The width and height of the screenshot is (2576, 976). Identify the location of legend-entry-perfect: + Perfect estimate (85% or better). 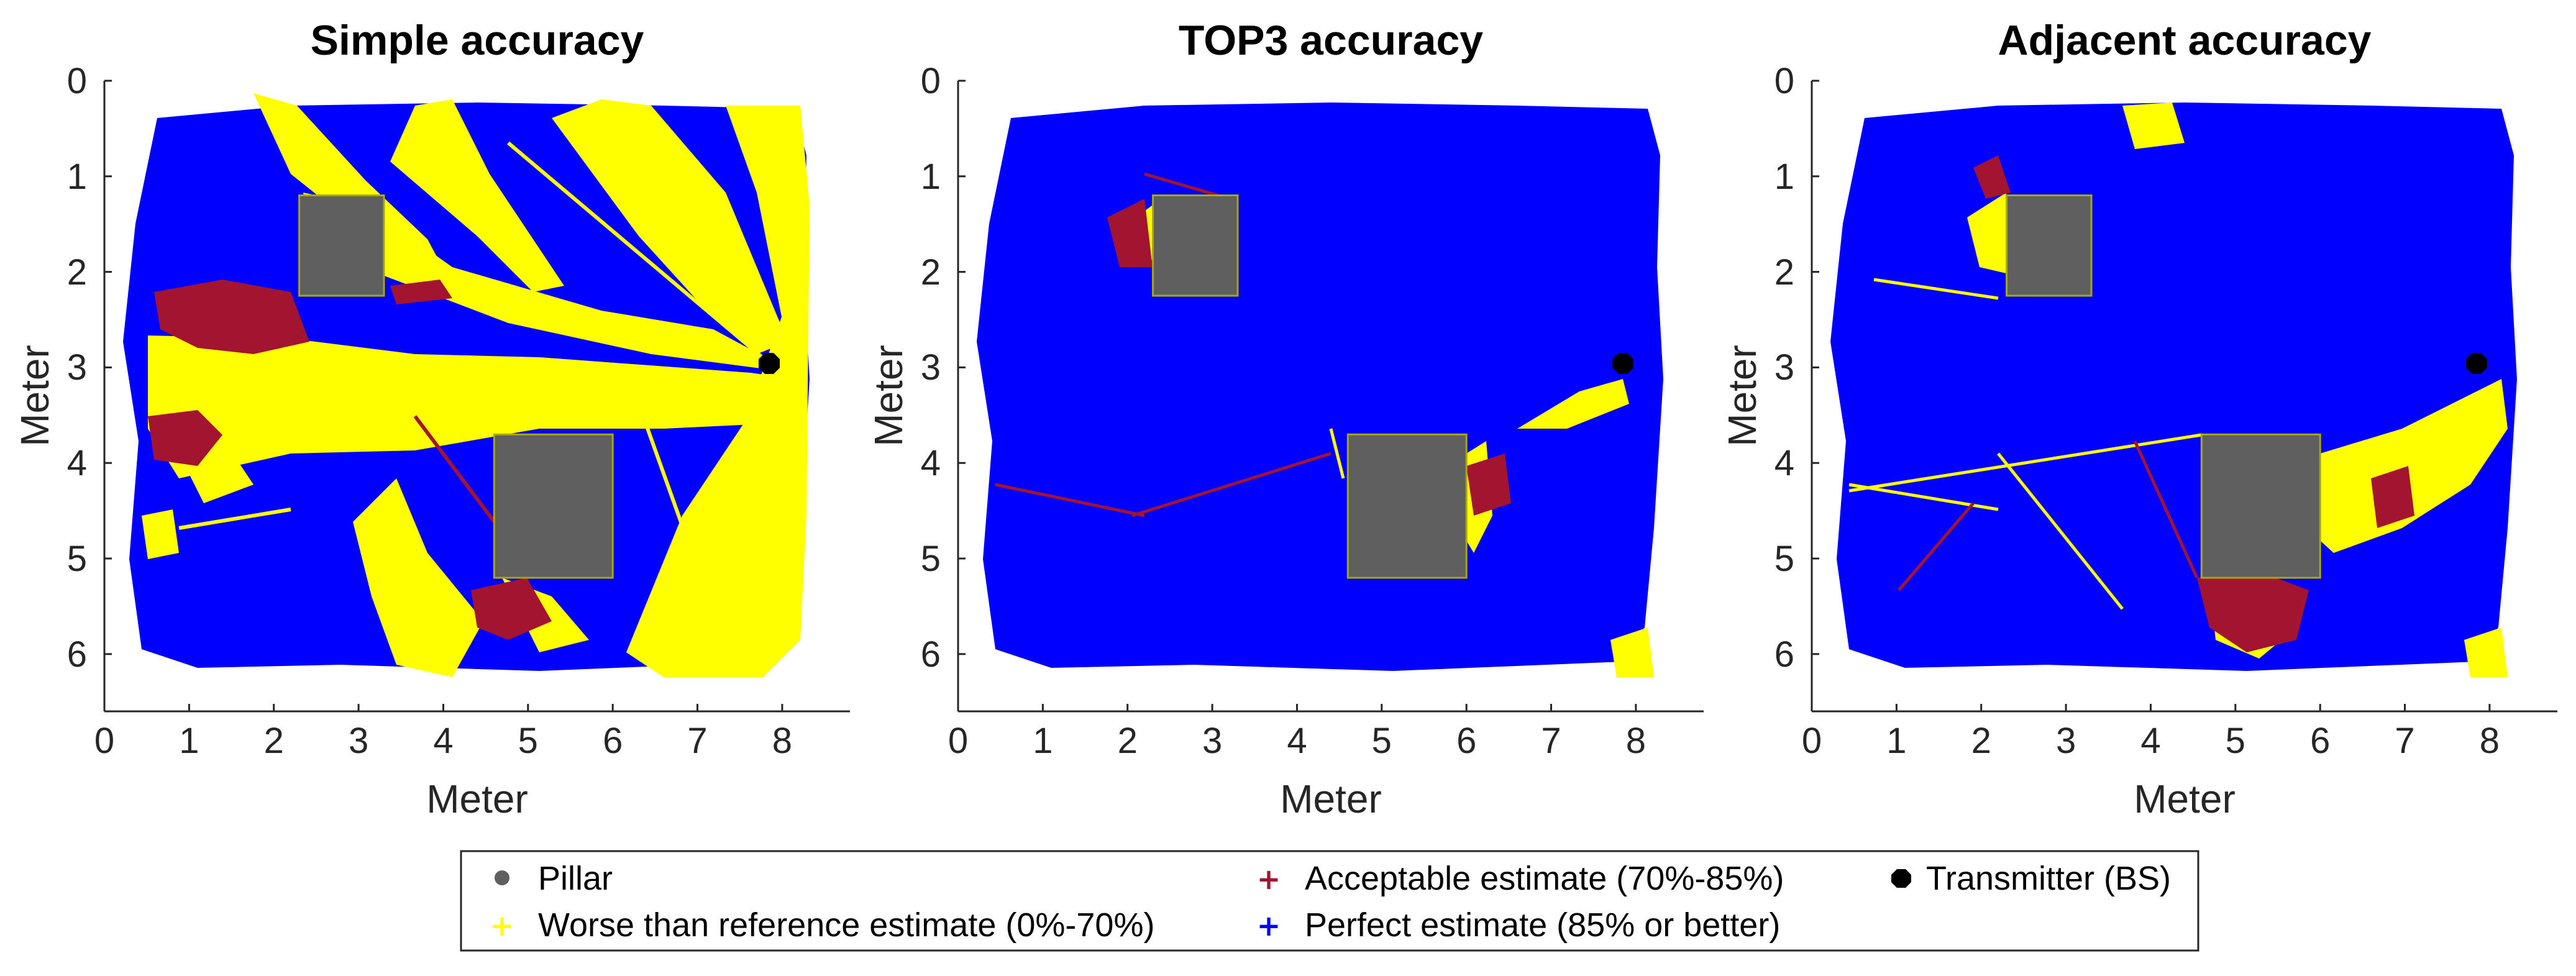
(1519, 925).